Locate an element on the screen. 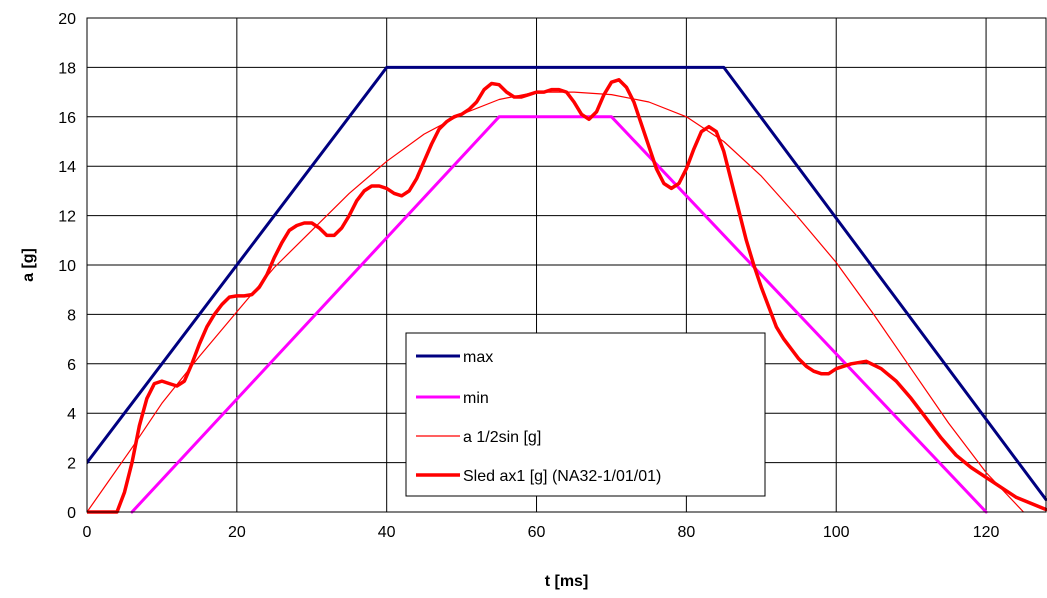 This screenshot has height=598, width=1047. x-tick-labels: 0 20 40 60 80 100 120 is located at coordinates (541, 532).